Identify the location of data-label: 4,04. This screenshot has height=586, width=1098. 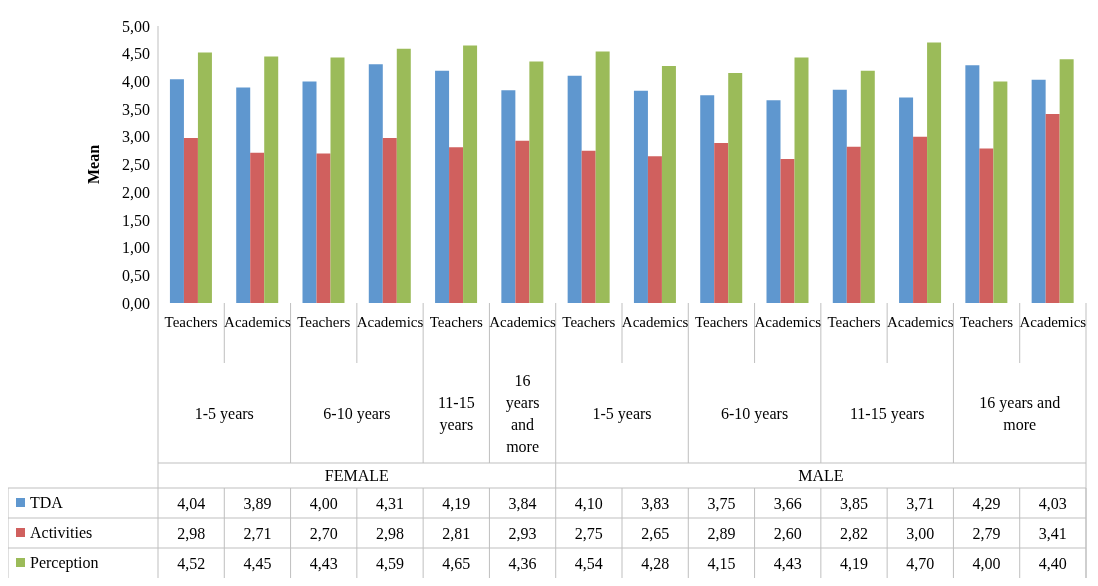
(191, 503).